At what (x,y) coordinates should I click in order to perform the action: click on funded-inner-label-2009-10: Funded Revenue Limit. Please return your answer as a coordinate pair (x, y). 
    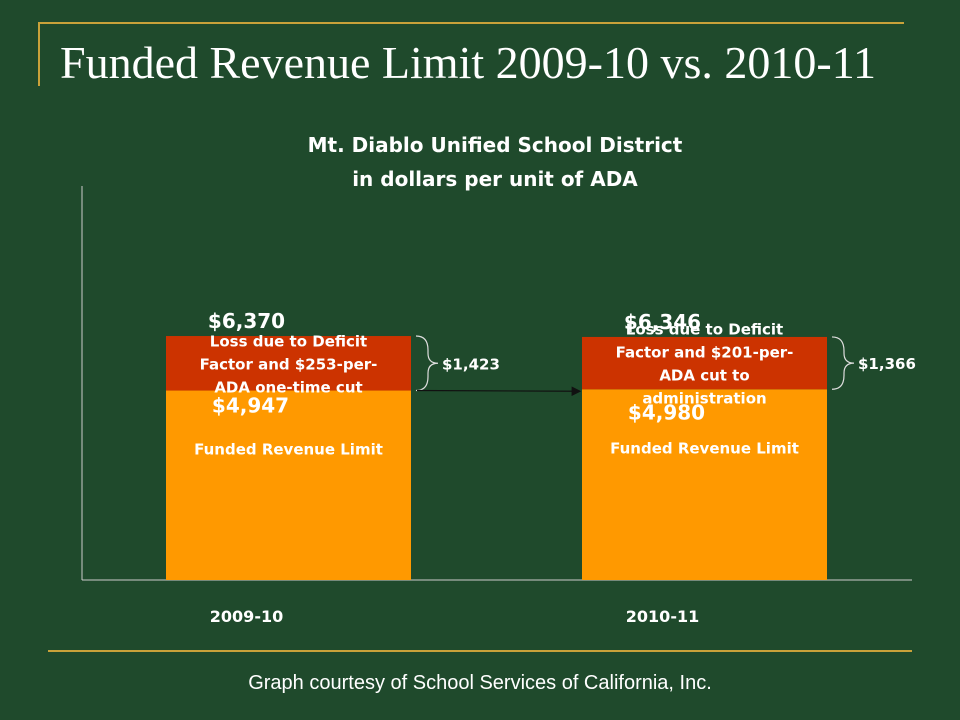
    Looking at the image, I should click on (288, 450).